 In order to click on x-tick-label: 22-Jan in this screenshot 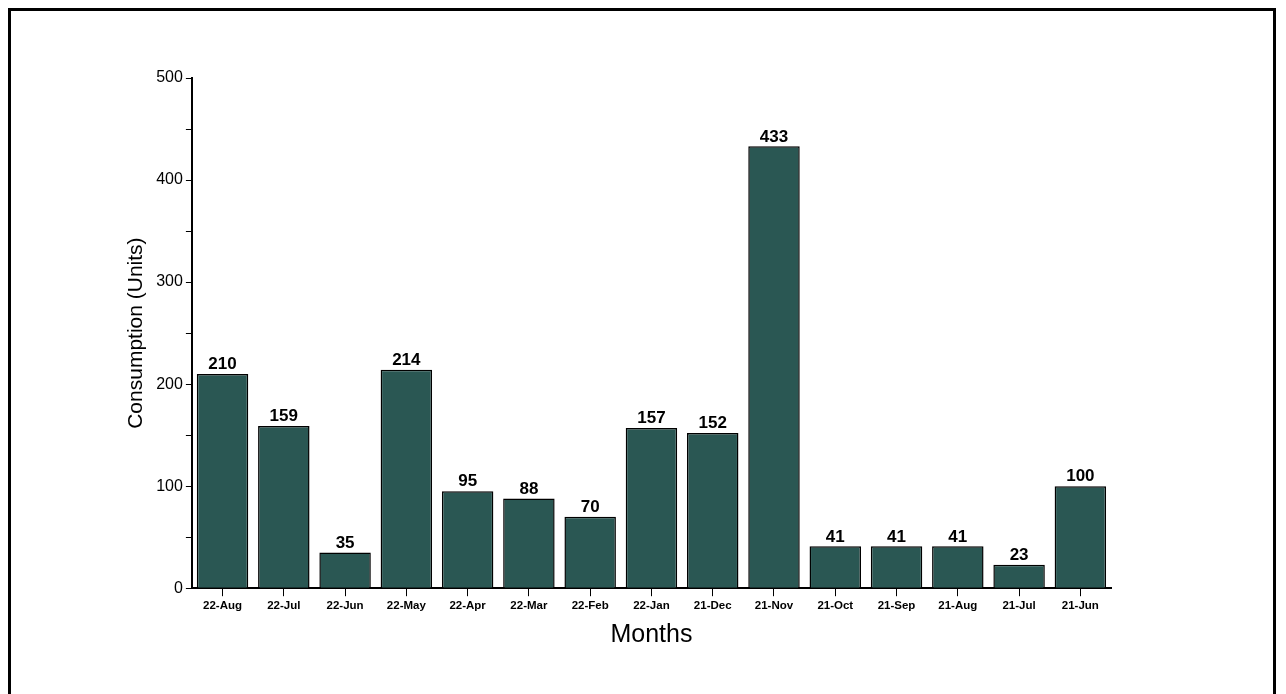, I will do `click(651, 605)`.